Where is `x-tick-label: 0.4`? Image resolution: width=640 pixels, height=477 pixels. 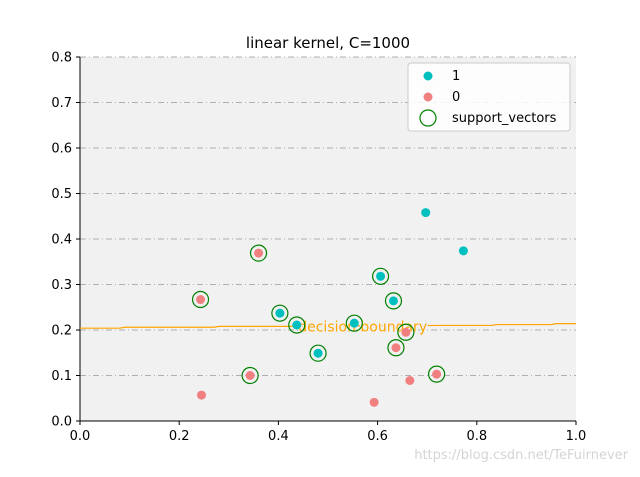
x-tick-label: 0.4 is located at coordinates (278, 436).